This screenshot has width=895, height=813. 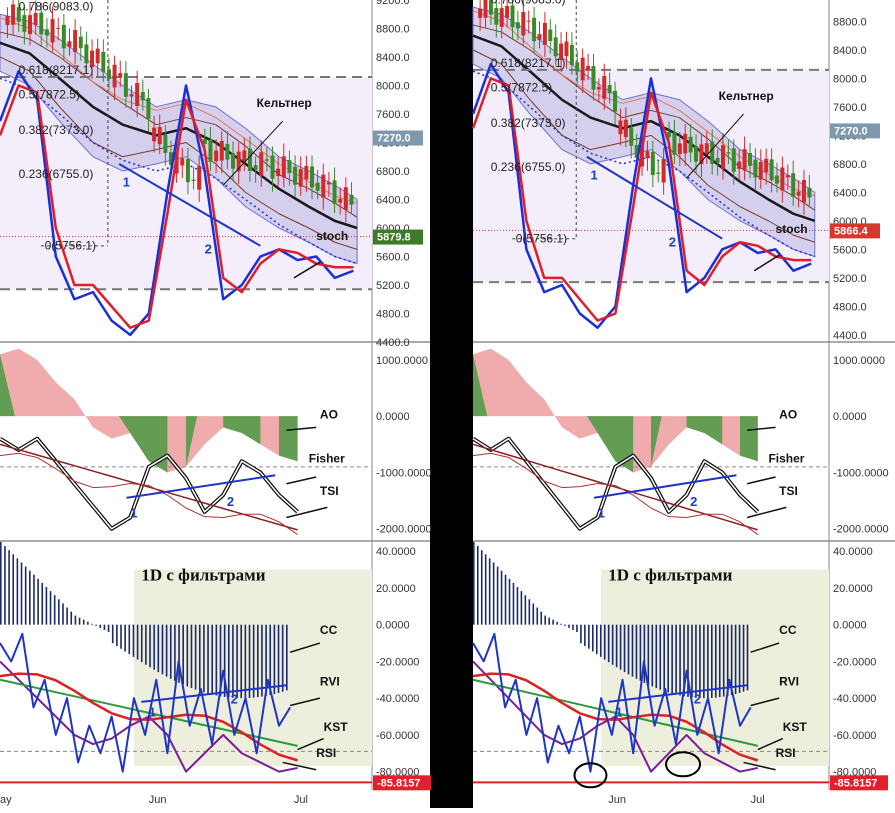 What do you see at coordinates (528, 63) in the screenshot?
I see `right-fib-label-0: 0.618(8217.1)` at bounding box center [528, 63].